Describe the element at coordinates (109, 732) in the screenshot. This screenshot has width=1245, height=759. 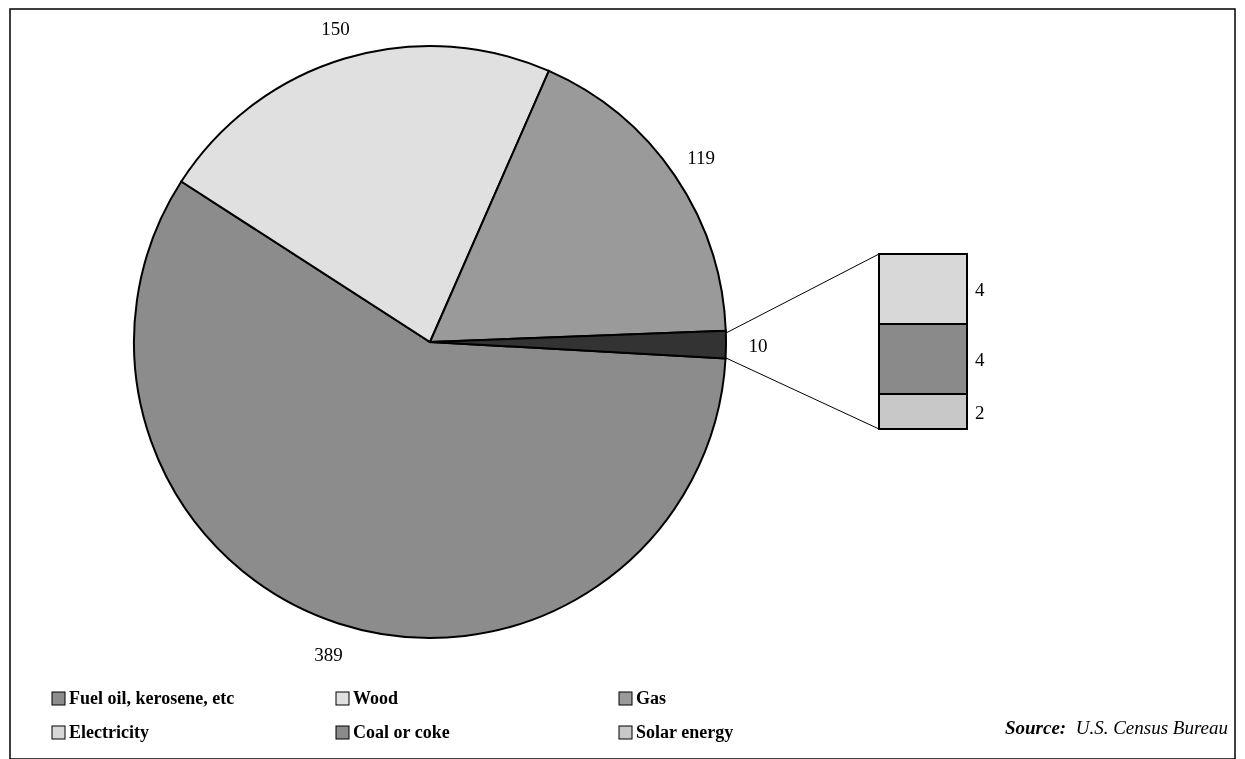
I see `legend-label: Electricity` at that location.